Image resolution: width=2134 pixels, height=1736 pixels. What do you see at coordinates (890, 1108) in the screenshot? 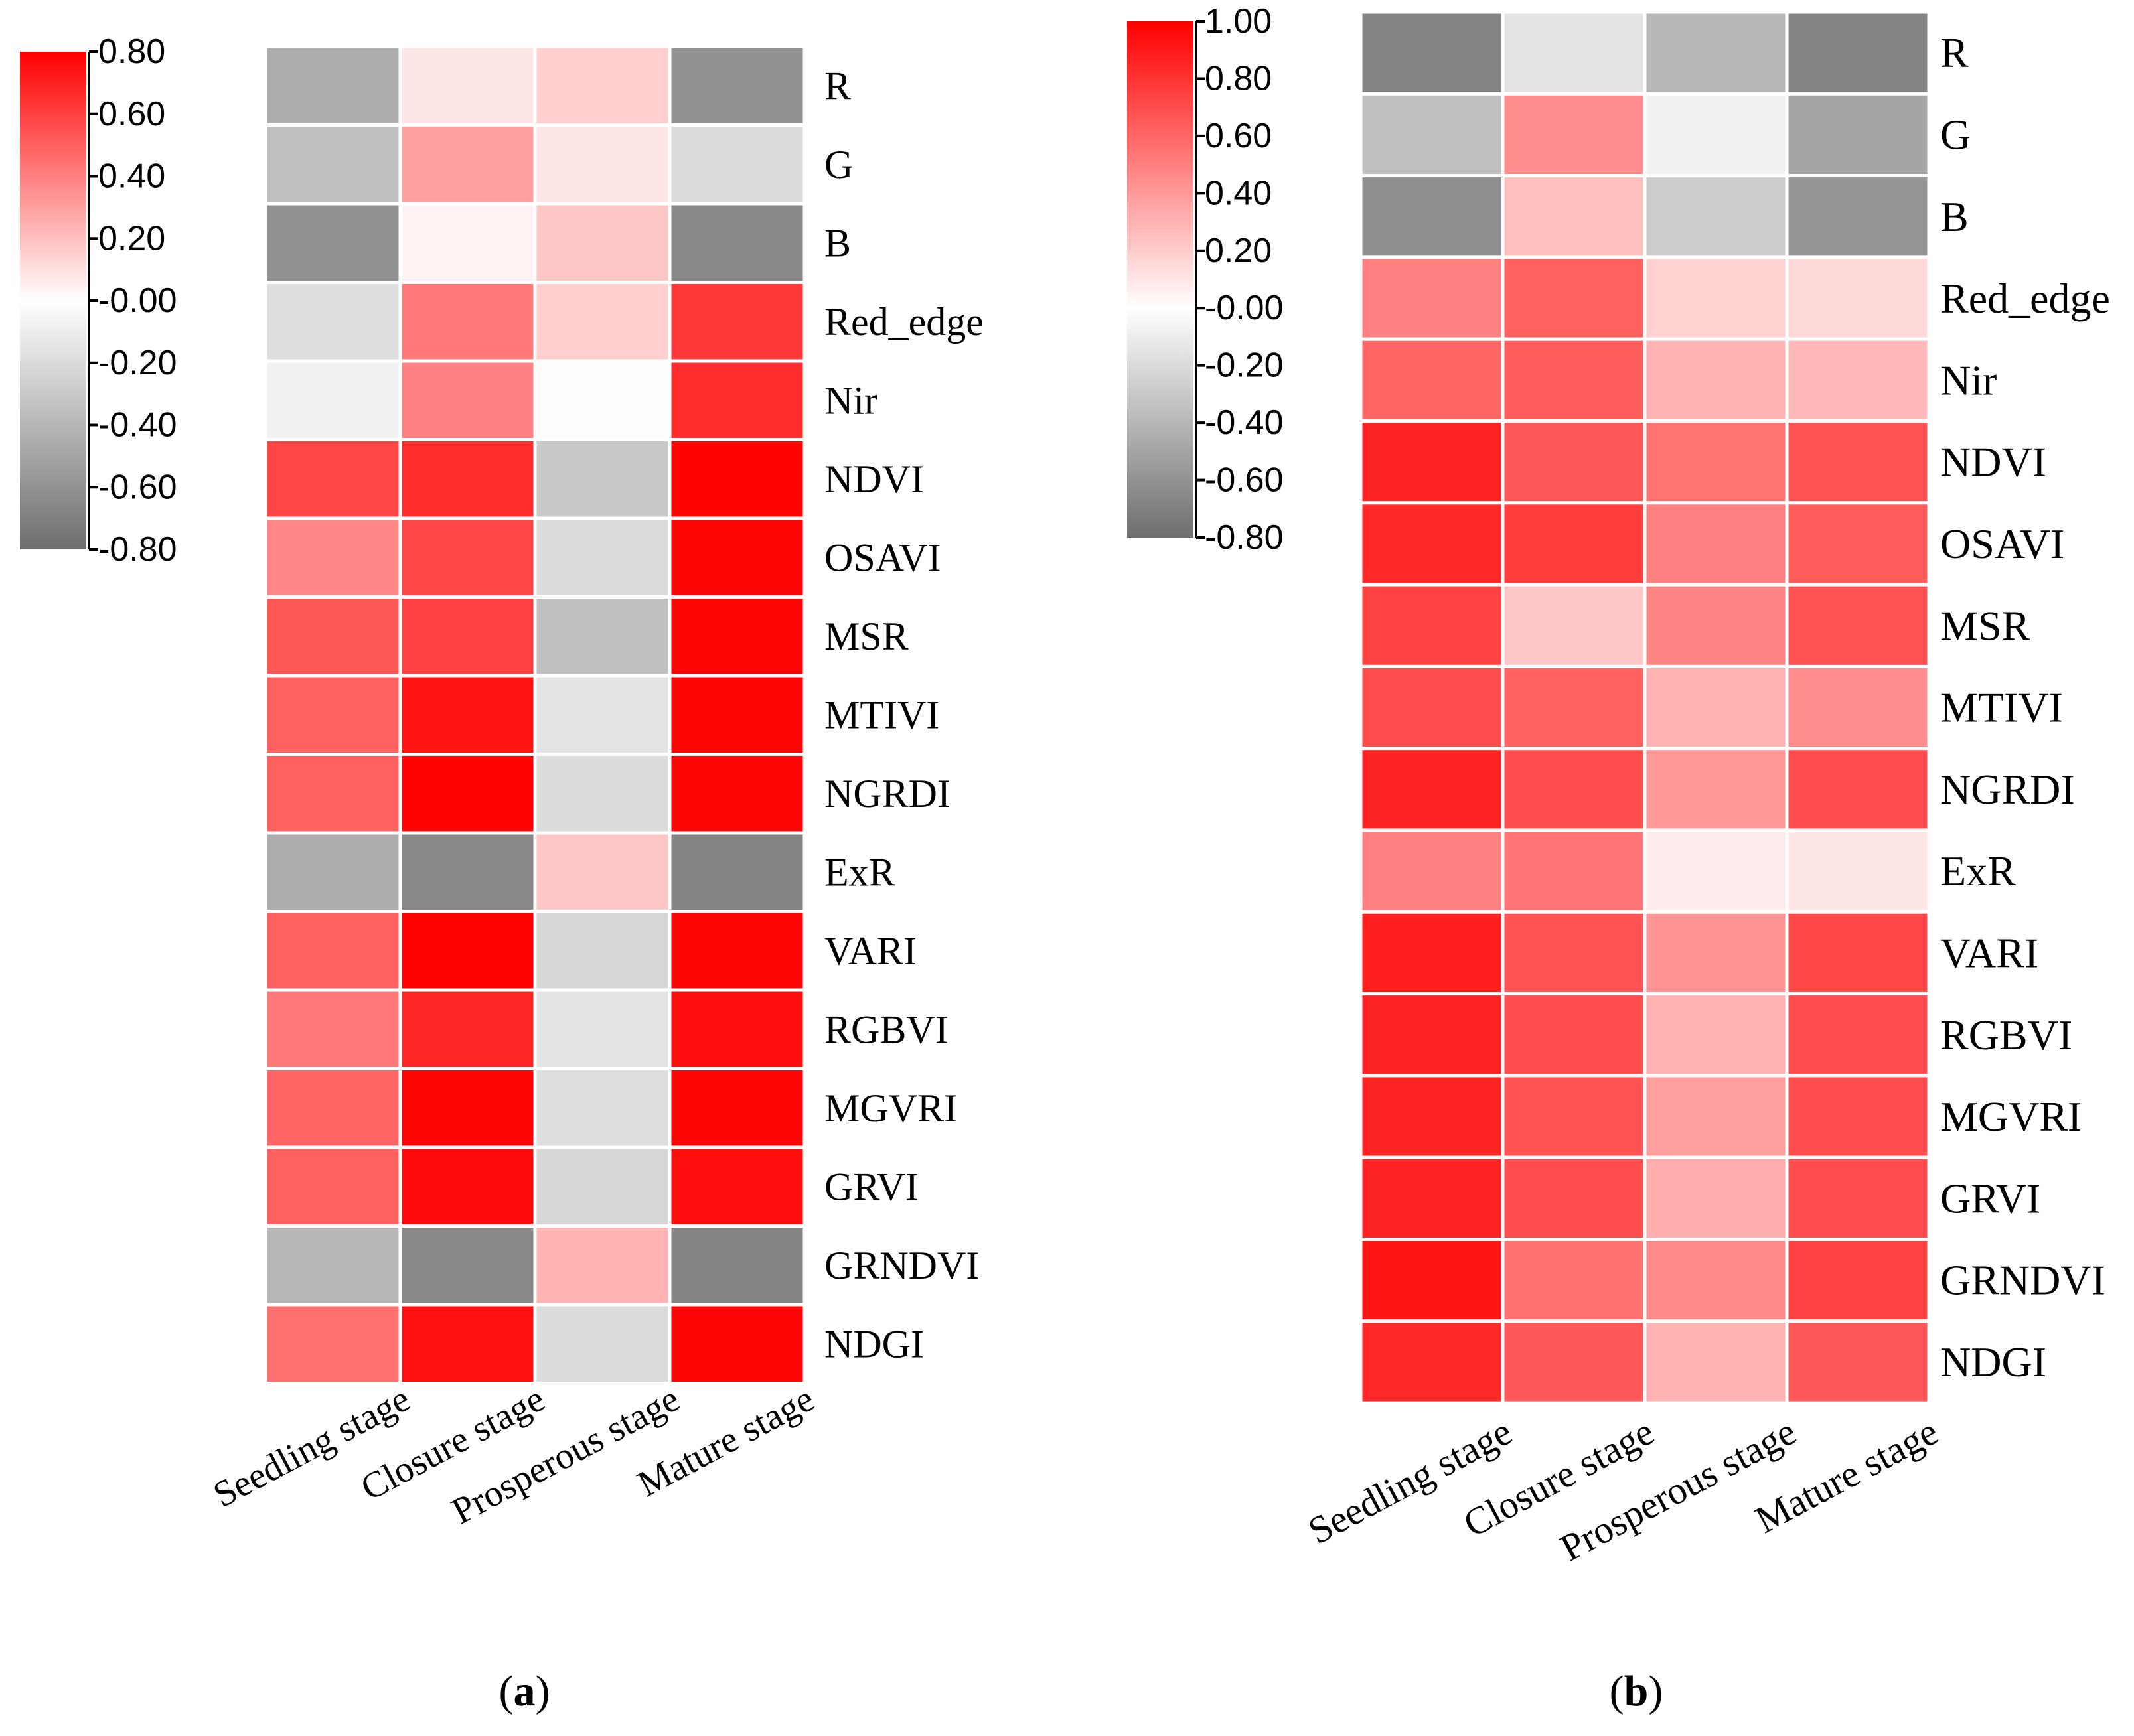
I see `row-label: MGVRI` at bounding box center [890, 1108].